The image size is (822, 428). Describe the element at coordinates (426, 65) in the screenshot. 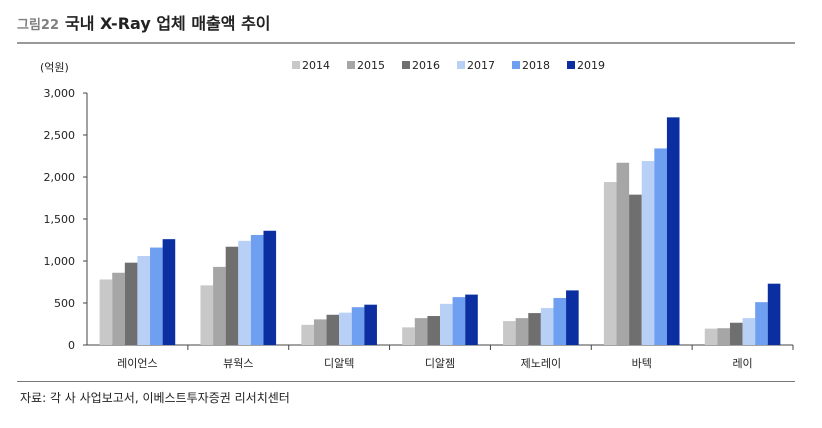

I see `legend-label: 2016` at that location.